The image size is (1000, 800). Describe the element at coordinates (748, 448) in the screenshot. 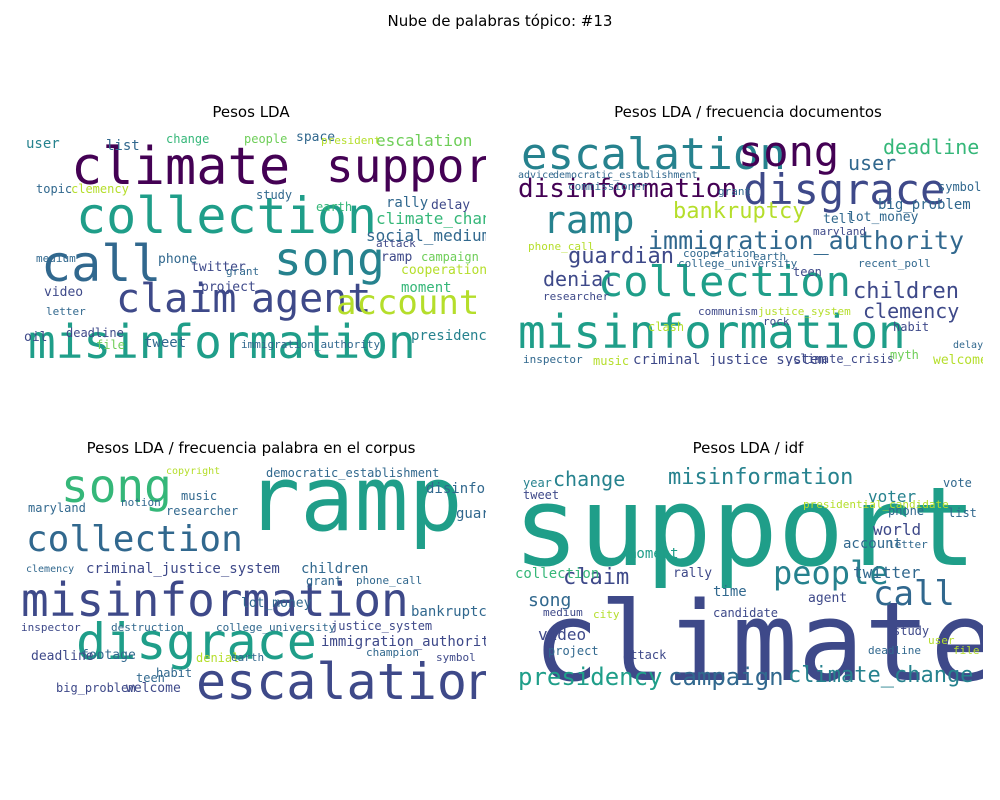

I see `panel-title: Pesos LDA / idf` at that location.